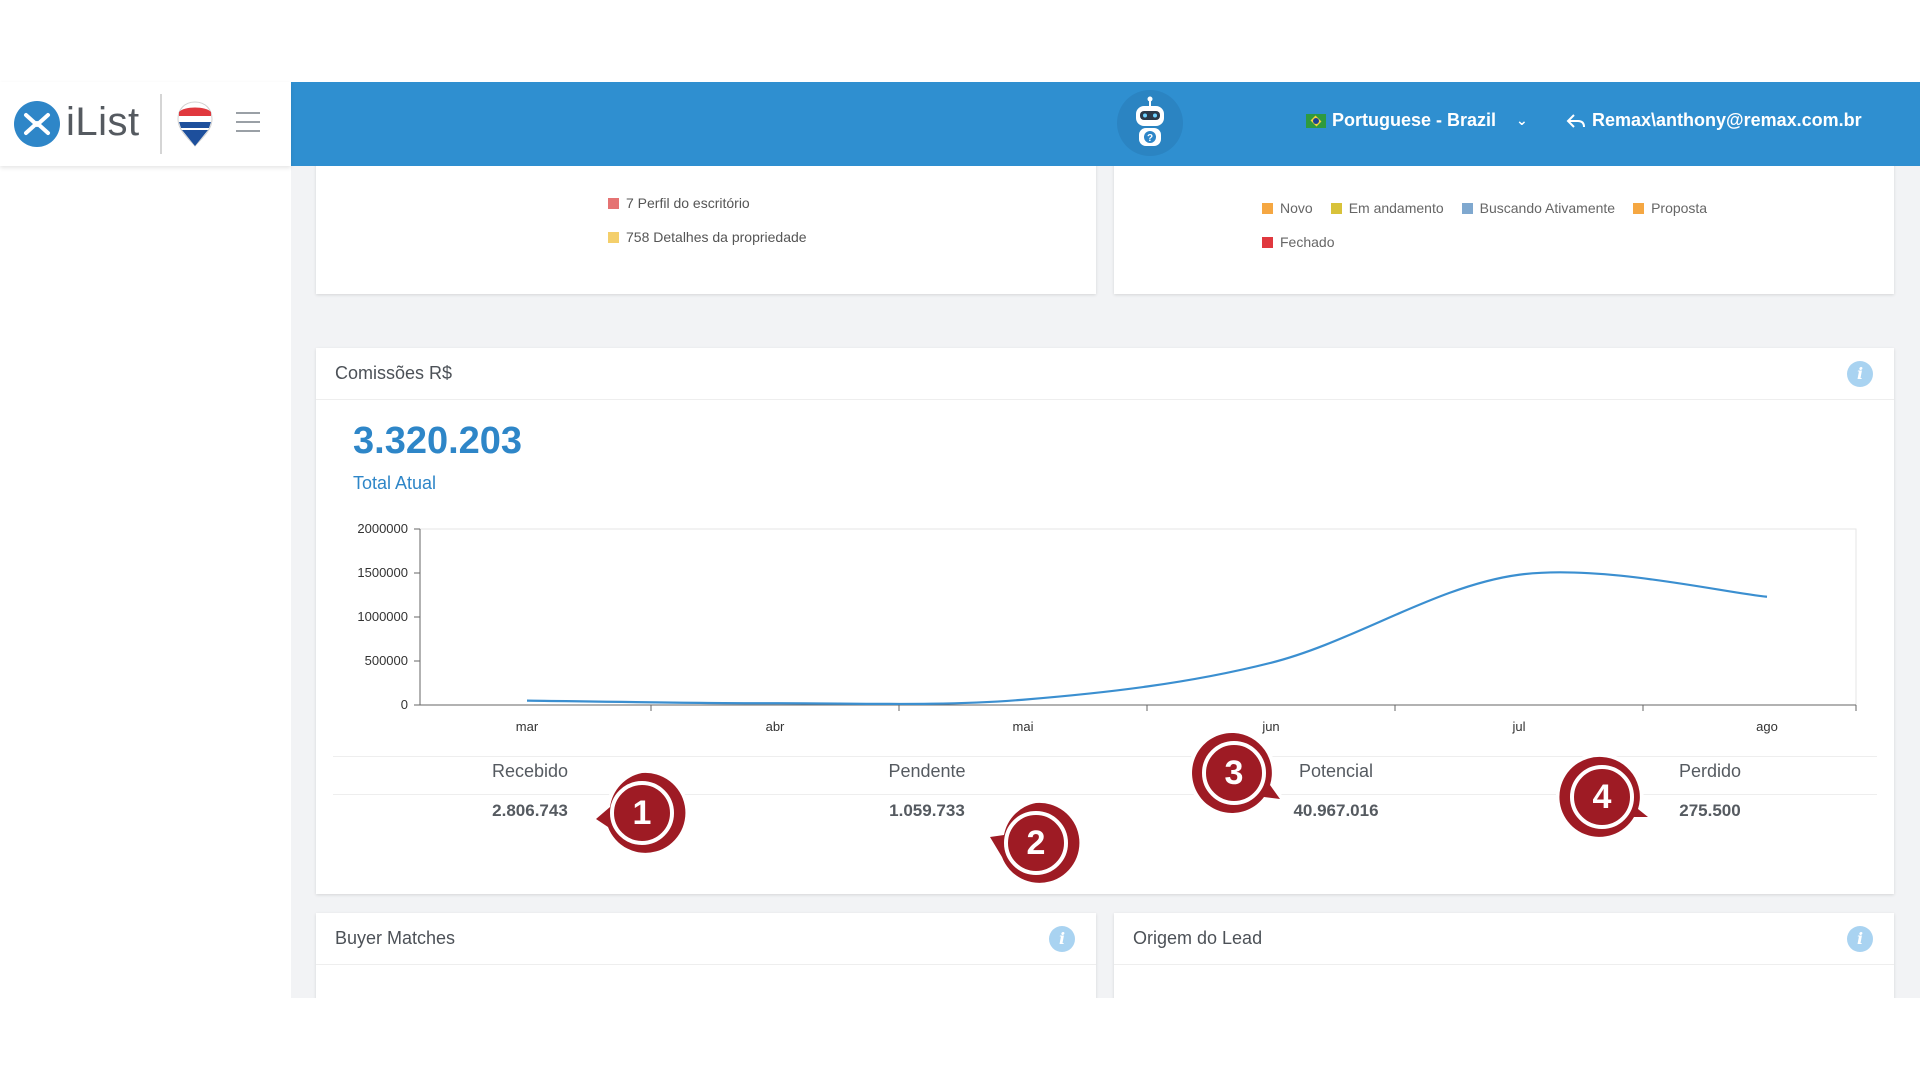 Image resolution: width=1920 pixels, height=1080 pixels. What do you see at coordinates (1296, 208) in the screenshot?
I see `legend-label: Novo` at bounding box center [1296, 208].